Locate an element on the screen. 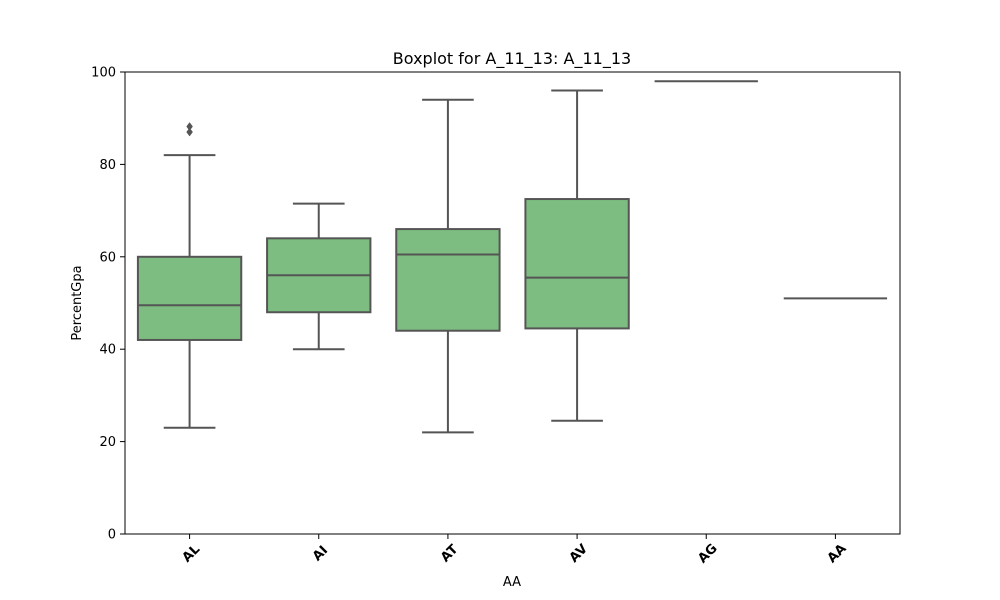  box-al is located at coordinates (189, 275).